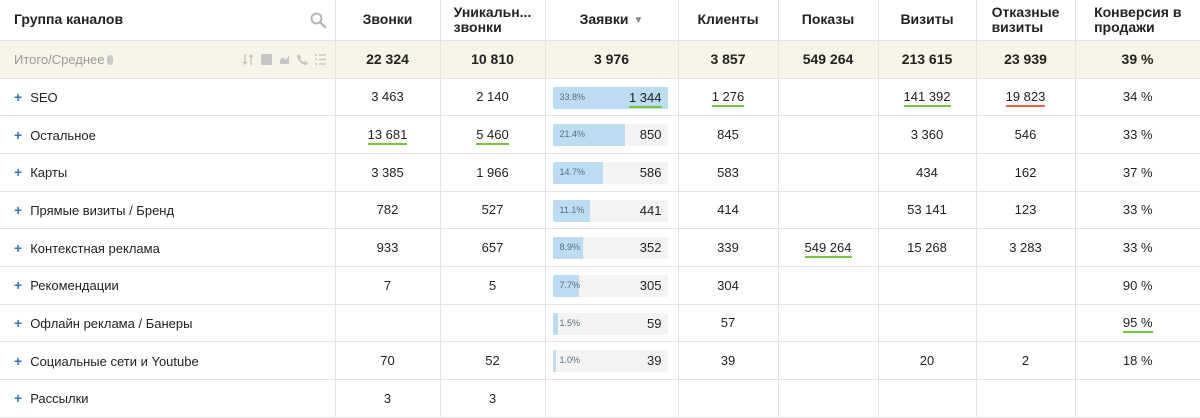 The height and width of the screenshot is (418, 1200). I want to click on header-impressions: Показы, so click(828, 20).